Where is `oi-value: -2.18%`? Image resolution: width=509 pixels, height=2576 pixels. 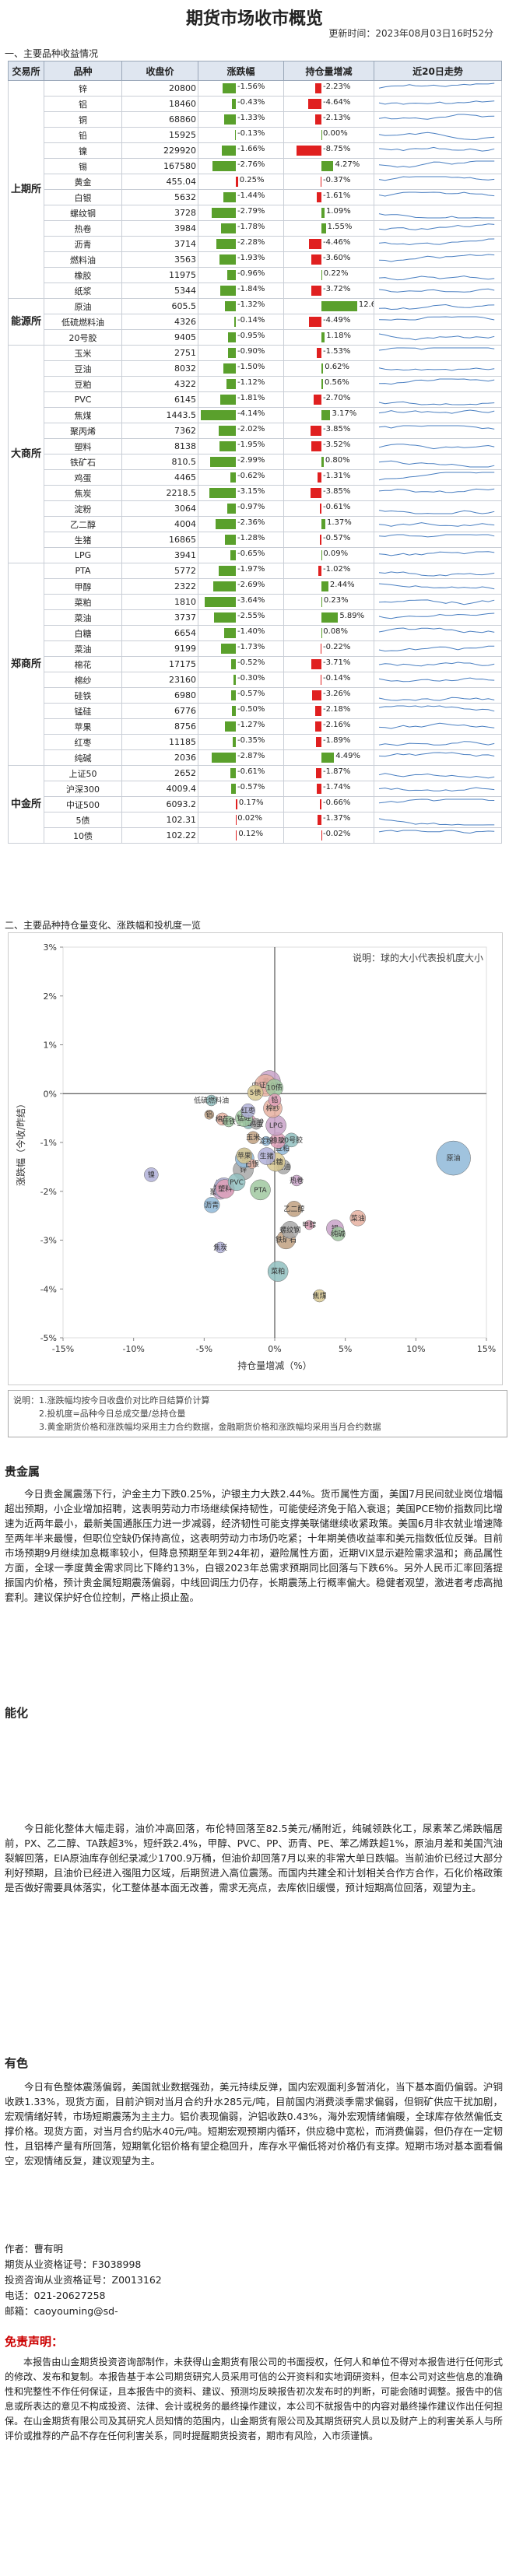
oi-value: -2.18% is located at coordinates (337, 710).